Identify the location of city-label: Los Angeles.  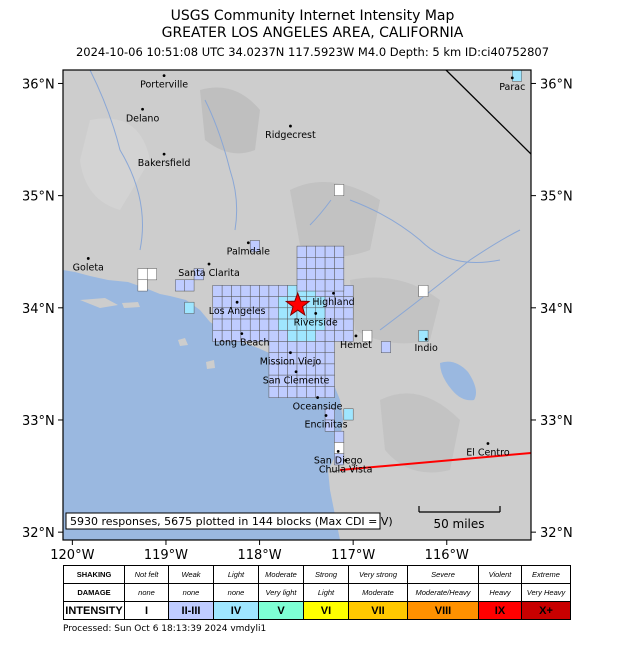
(237, 311).